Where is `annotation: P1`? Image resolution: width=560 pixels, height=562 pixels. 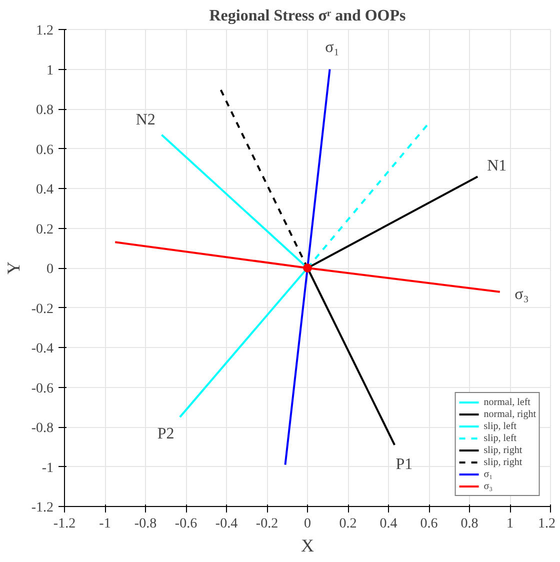 annotation: P1 is located at coordinates (404, 465).